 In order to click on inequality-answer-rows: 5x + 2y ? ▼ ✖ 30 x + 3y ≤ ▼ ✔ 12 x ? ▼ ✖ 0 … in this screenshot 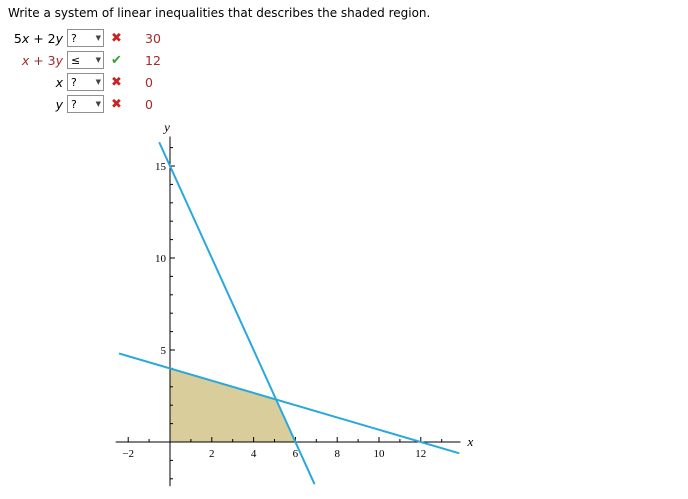, I will do `click(80, 71)`.